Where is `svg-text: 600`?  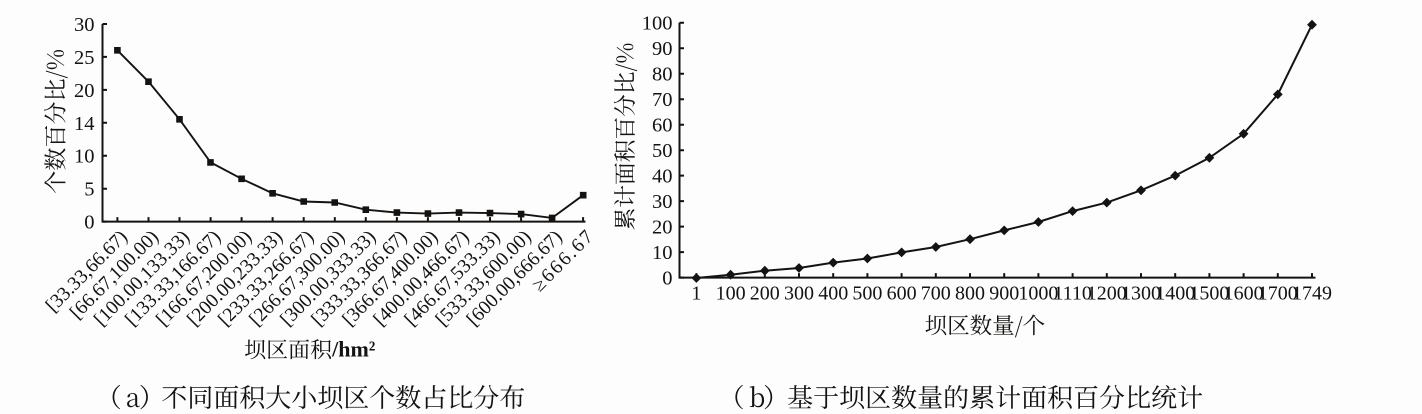
svg-text: 600 is located at coordinates (902, 294).